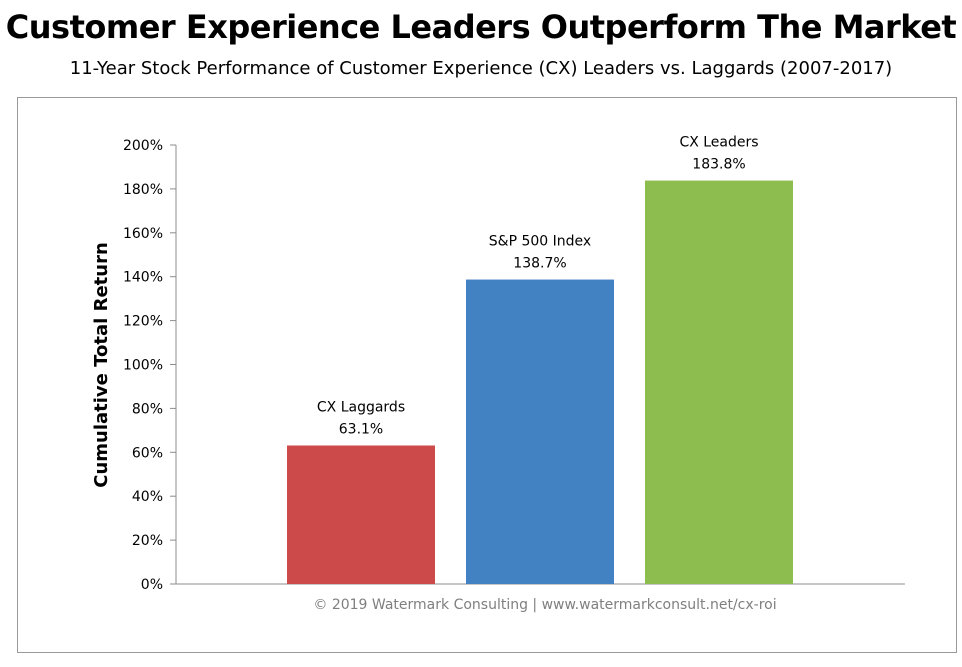  I want to click on y-tick-label: 0%, so click(152, 585).